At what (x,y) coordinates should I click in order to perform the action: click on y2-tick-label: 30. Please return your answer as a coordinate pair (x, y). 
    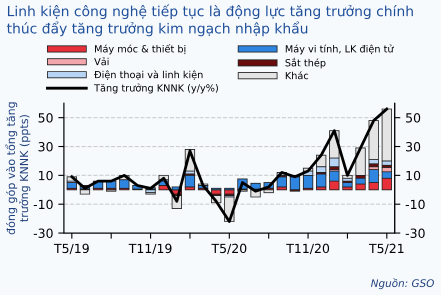
    Looking at the image, I should click on (413, 147).